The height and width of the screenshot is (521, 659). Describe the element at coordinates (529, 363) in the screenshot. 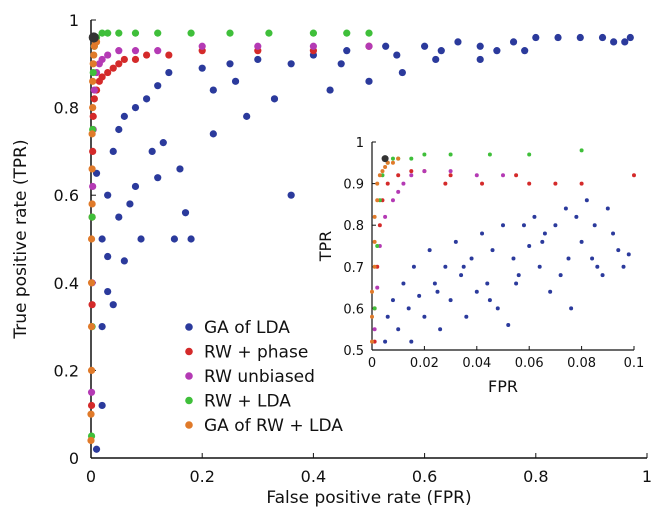

I see `inset-x-tick-label: 0.06` at that location.